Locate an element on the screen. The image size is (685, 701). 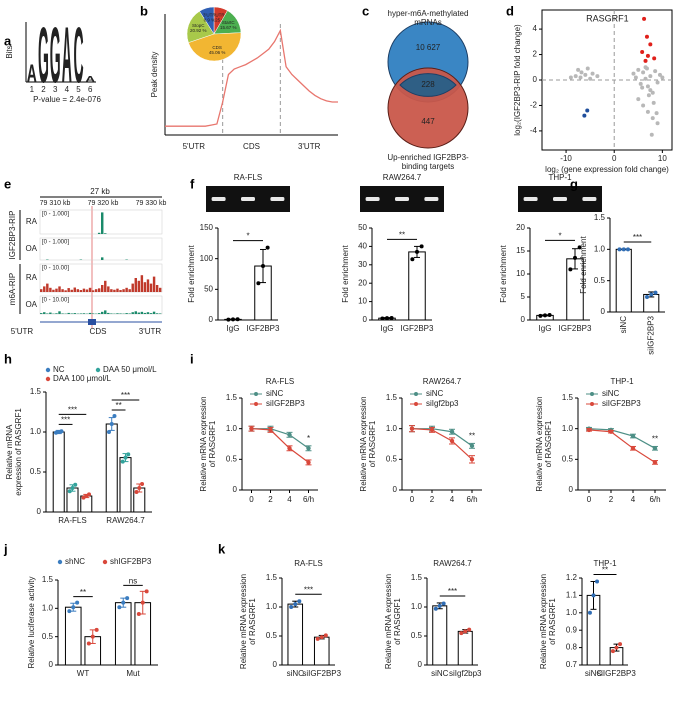
coordinate: 79 320 kb is located at coordinates (103, 203).